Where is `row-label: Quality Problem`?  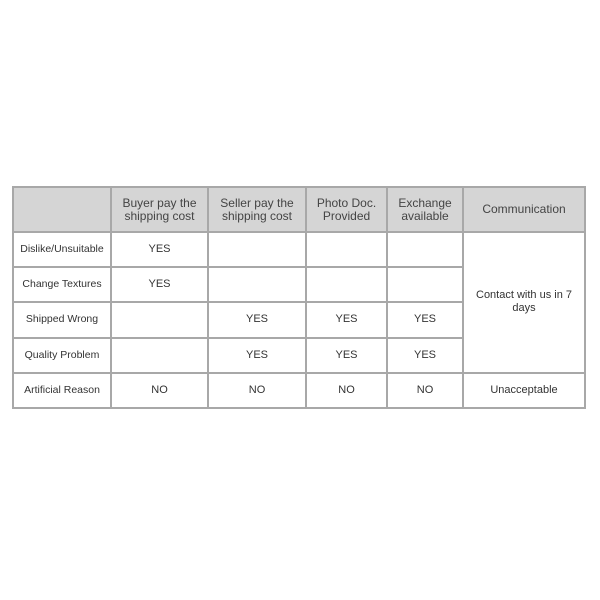 row-label: Quality Problem is located at coordinates (62, 355).